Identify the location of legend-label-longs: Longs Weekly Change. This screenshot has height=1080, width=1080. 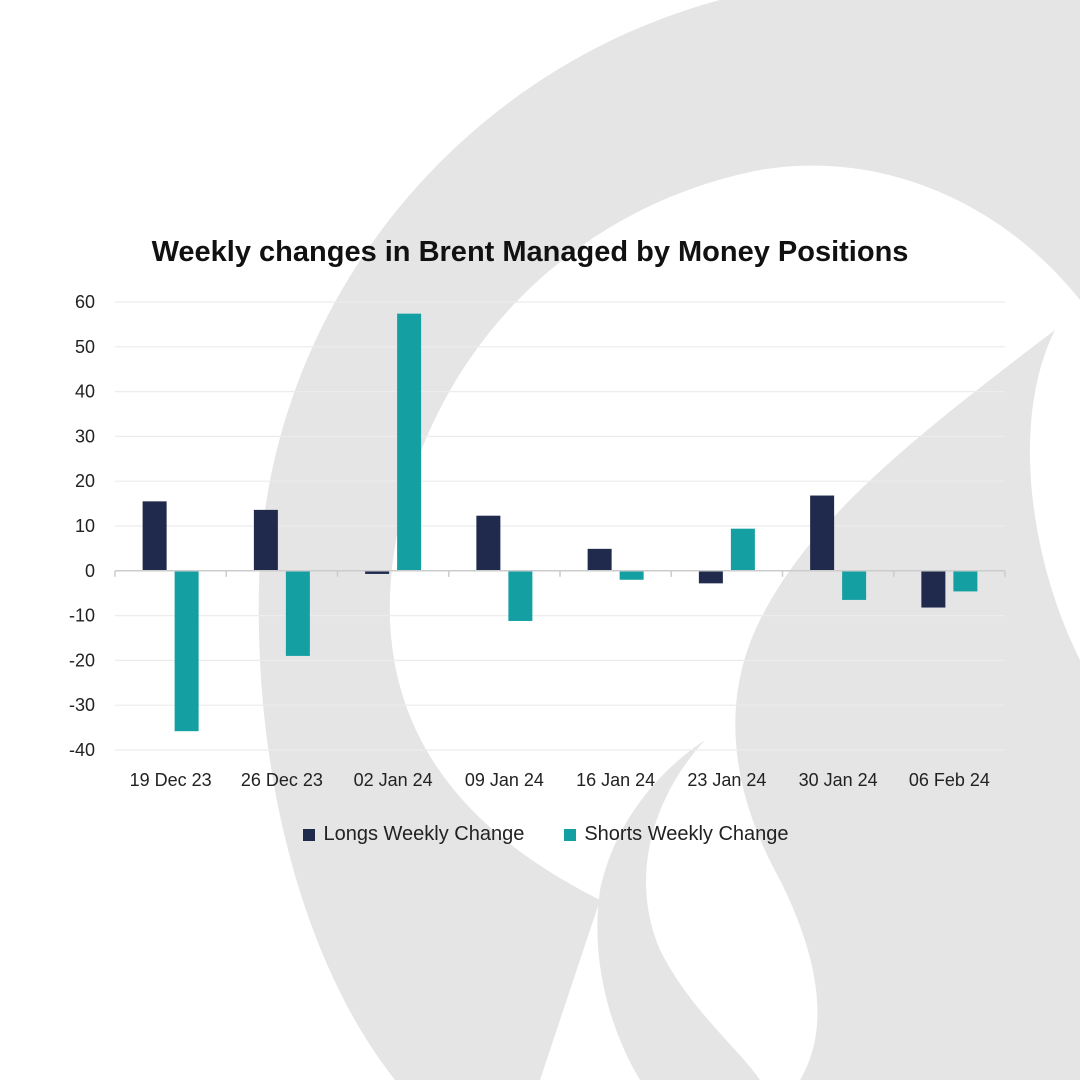
(424, 834).